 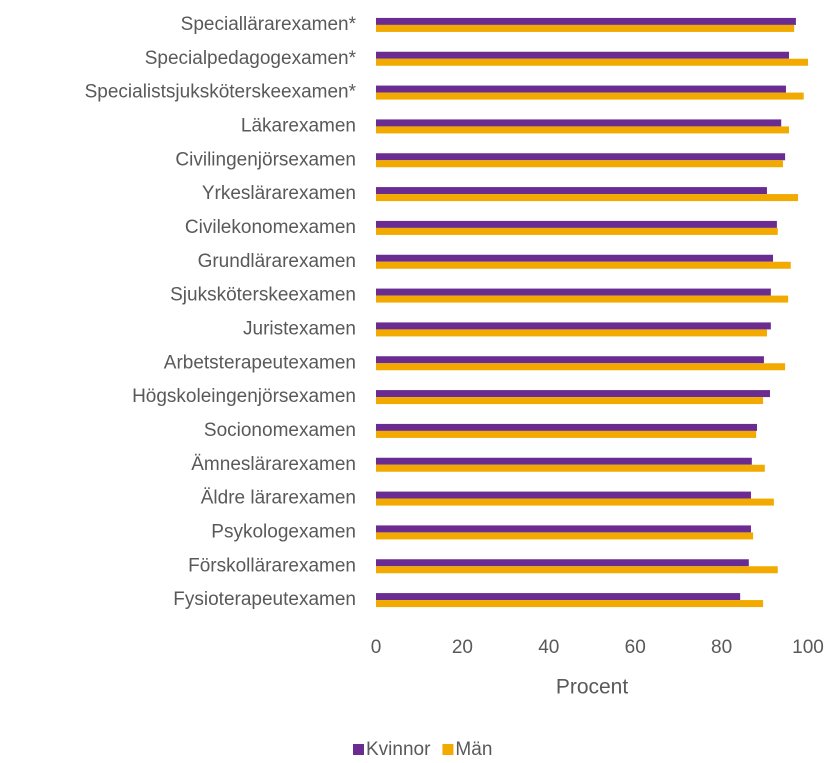 I want to click on legend-label: Kvinnor, so click(x=398, y=749).